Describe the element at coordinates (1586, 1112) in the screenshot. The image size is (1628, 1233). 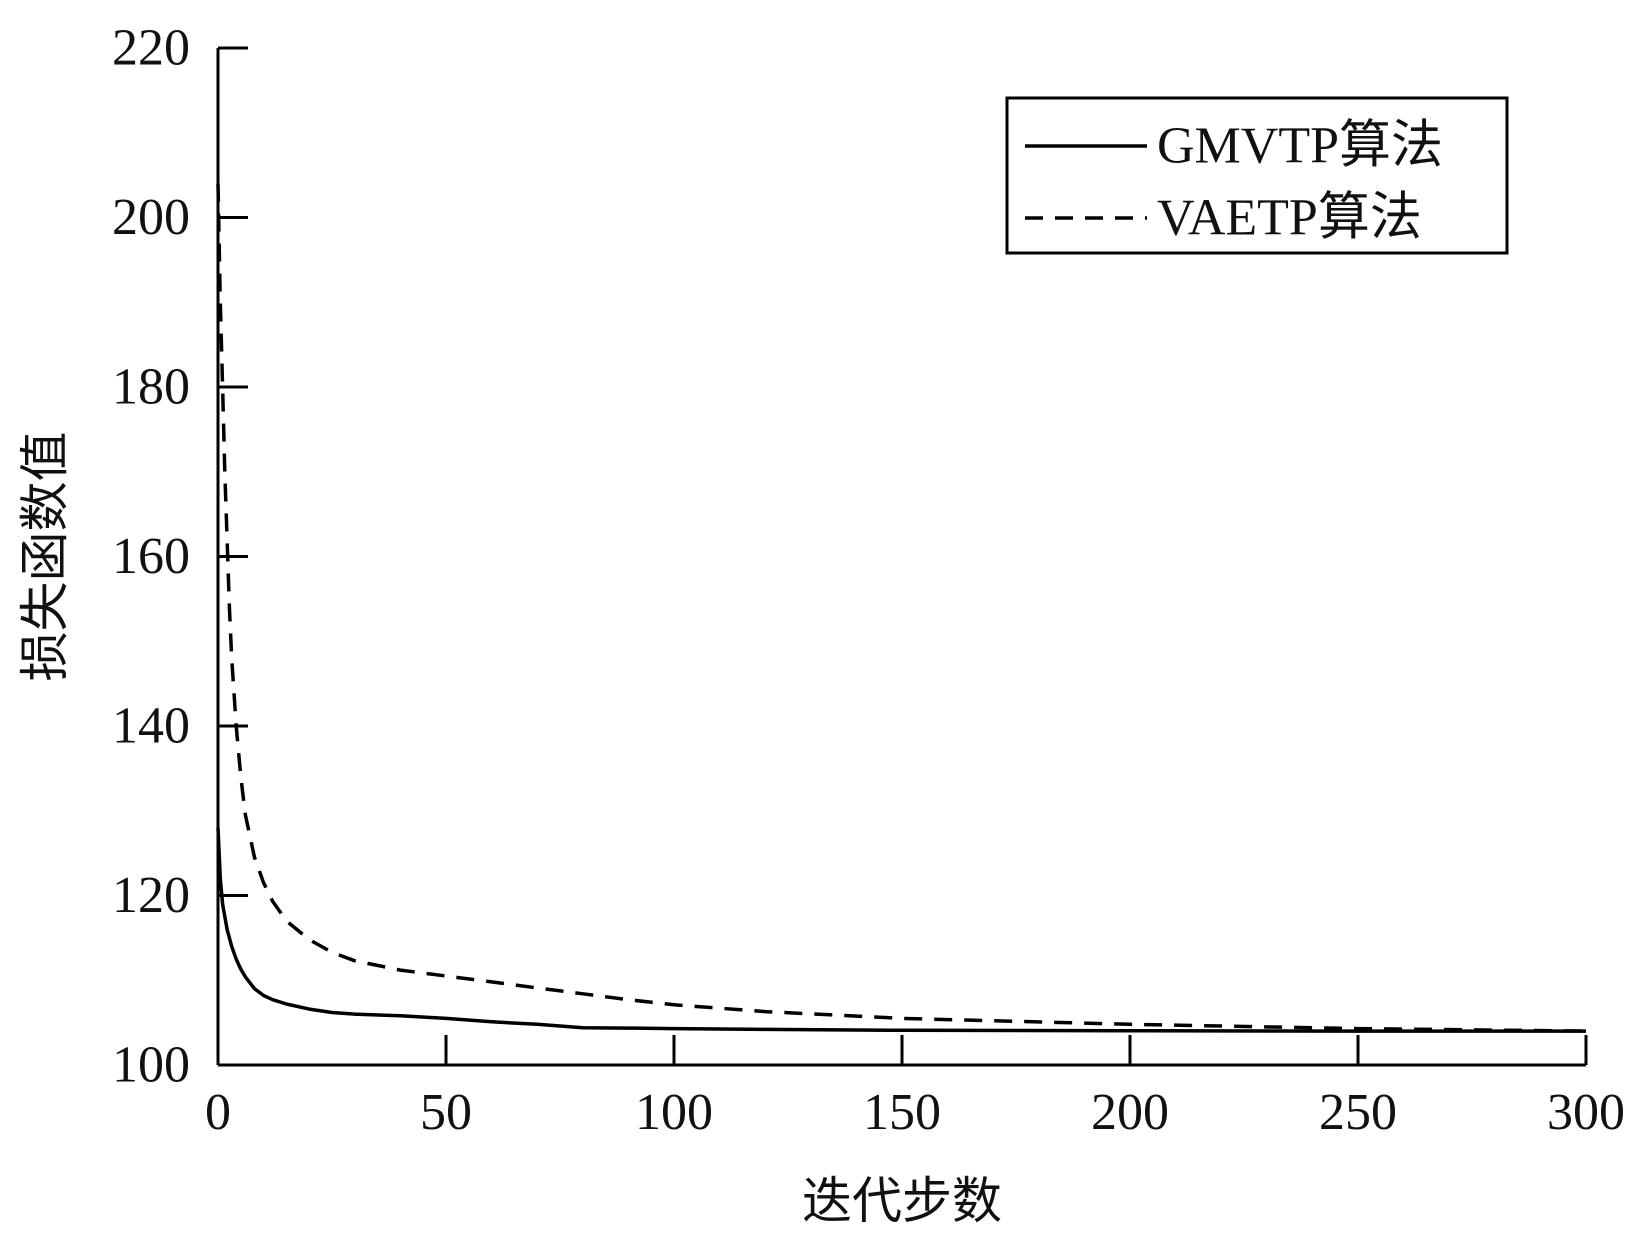
I see `x-tick-label: 300` at that location.